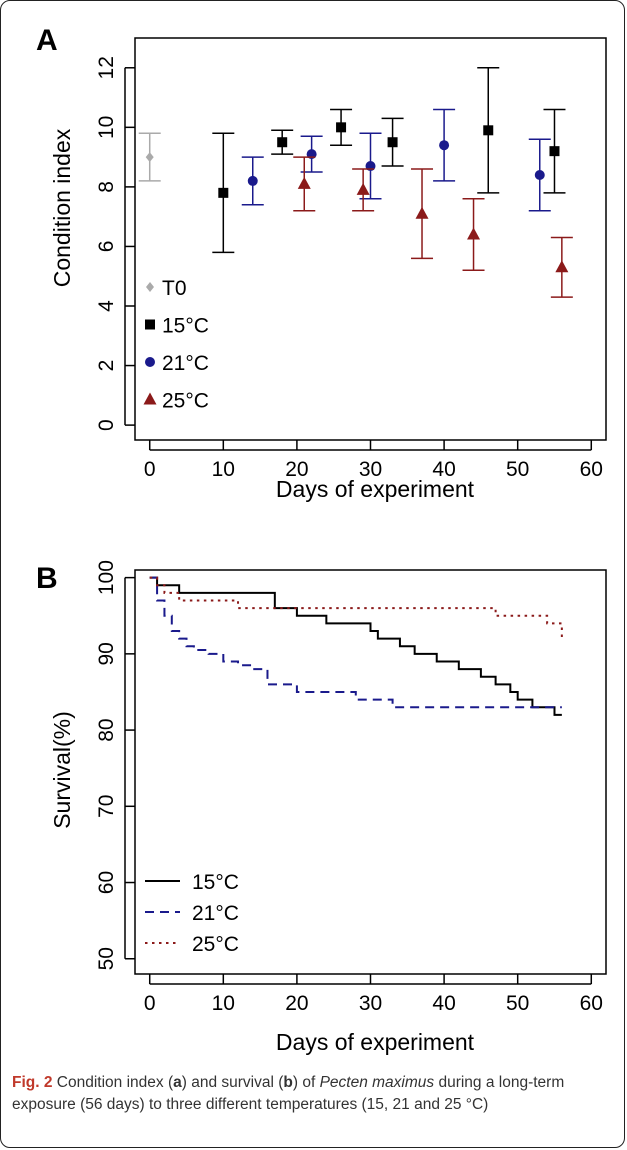  I want to click on panel-label-b: B, so click(47, 578).